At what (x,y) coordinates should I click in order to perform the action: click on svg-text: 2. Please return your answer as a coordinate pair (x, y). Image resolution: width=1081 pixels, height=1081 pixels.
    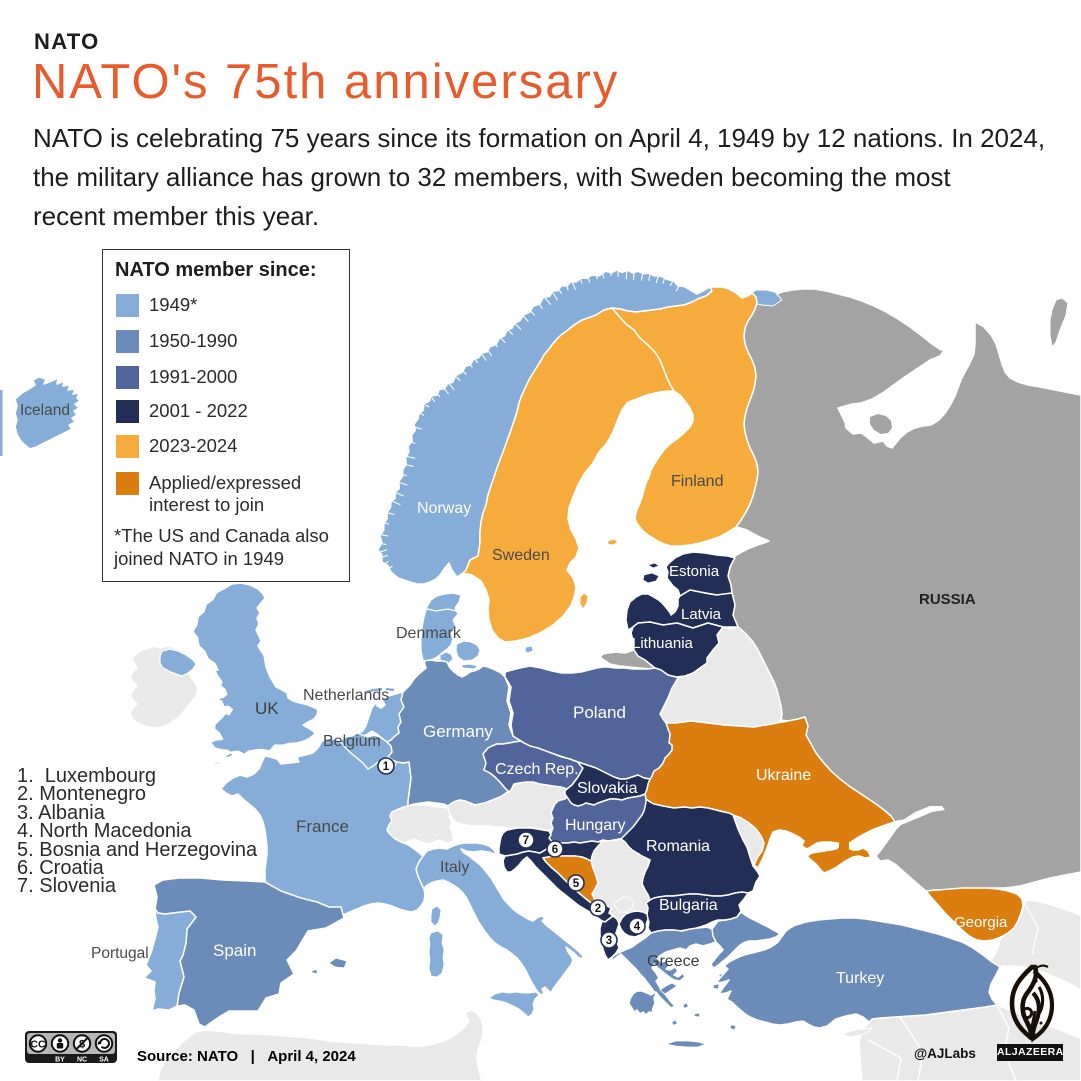
    Looking at the image, I should click on (598, 909).